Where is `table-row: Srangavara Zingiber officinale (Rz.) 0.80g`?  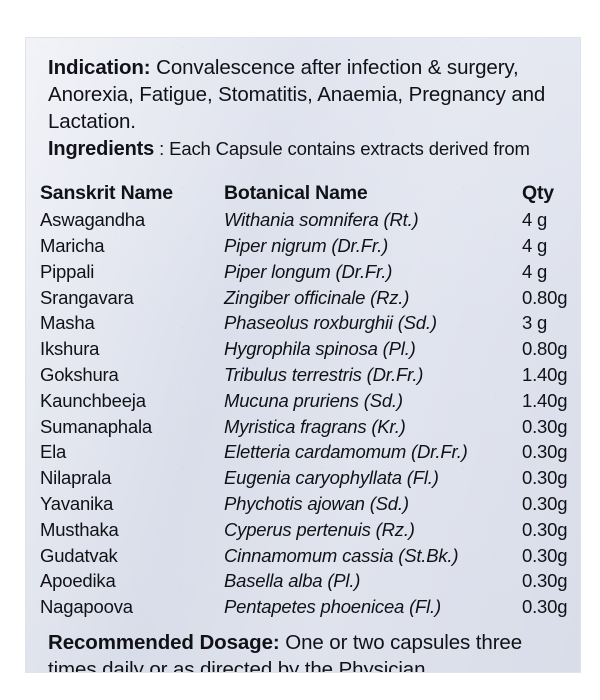
table-row: Srangavara Zingiber officinale (Rz.) 0.80g is located at coordinates (310, 298).